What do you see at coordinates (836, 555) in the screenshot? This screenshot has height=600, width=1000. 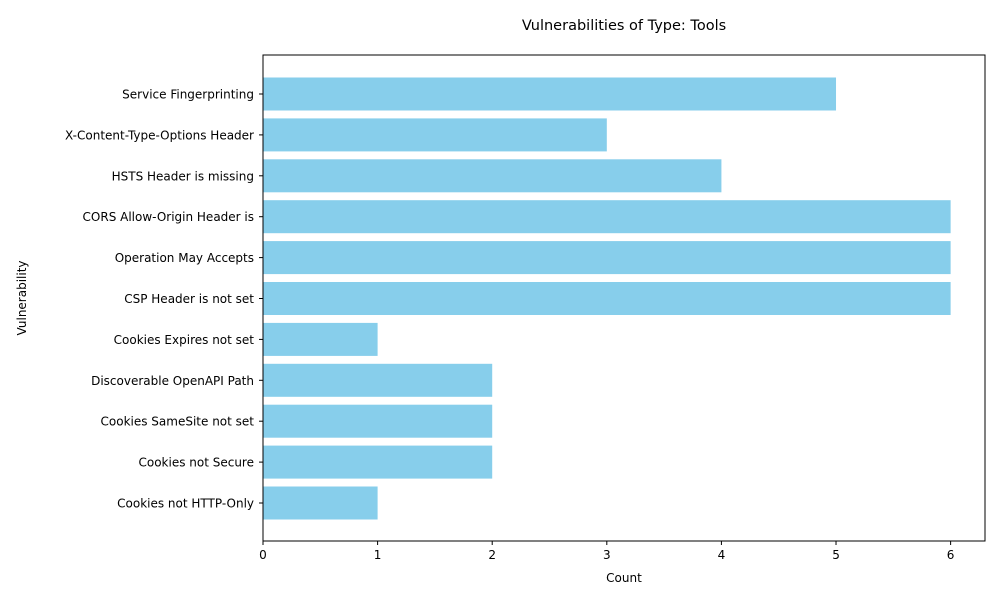 I see `x-tick-label: 5` at bounding box center [836, 555].